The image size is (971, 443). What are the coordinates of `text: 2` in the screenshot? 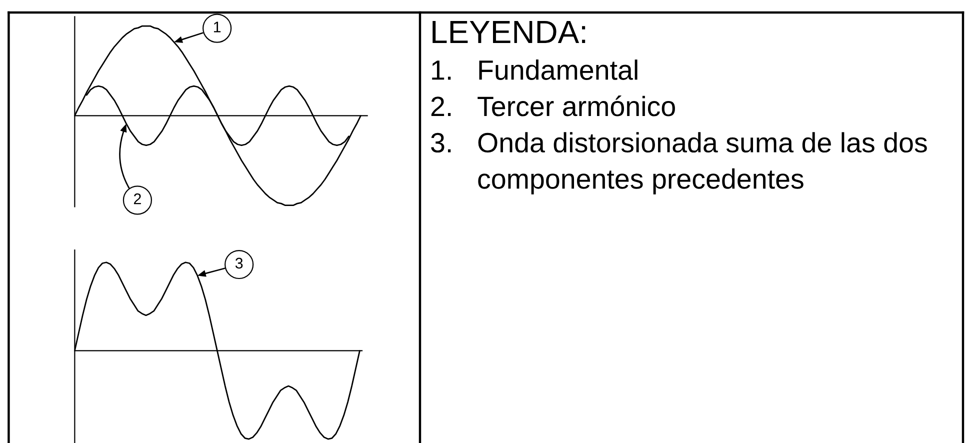 It's located at (137, 198).